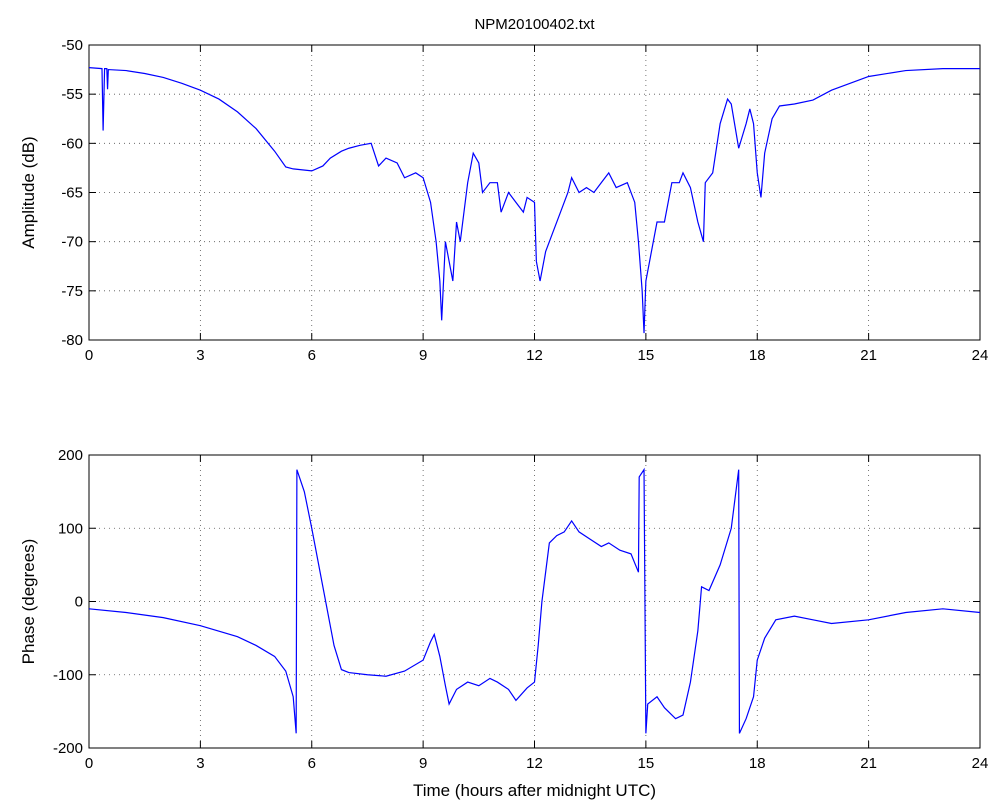  I want to click on y-tick-label: 200, so click(70, 455).